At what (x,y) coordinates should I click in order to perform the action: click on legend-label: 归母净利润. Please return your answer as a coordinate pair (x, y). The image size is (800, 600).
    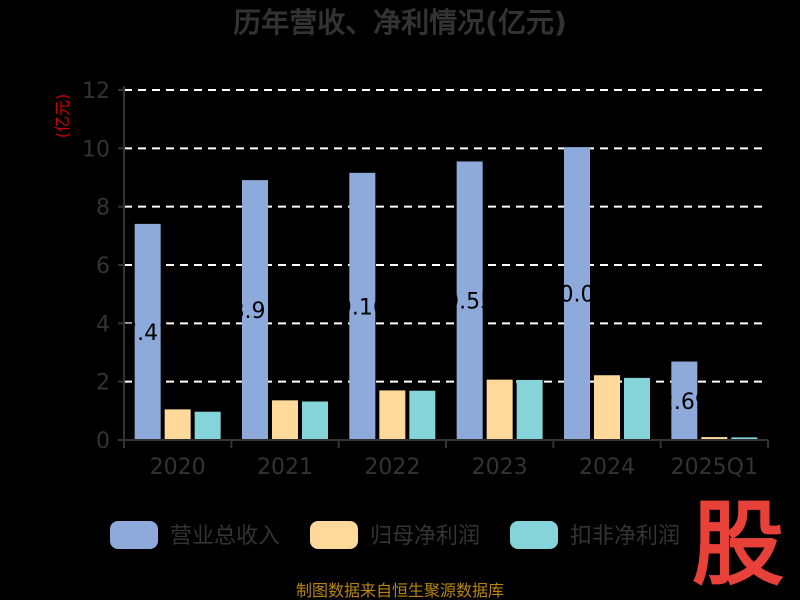
    Looking at the image, I should click on (425, 536).